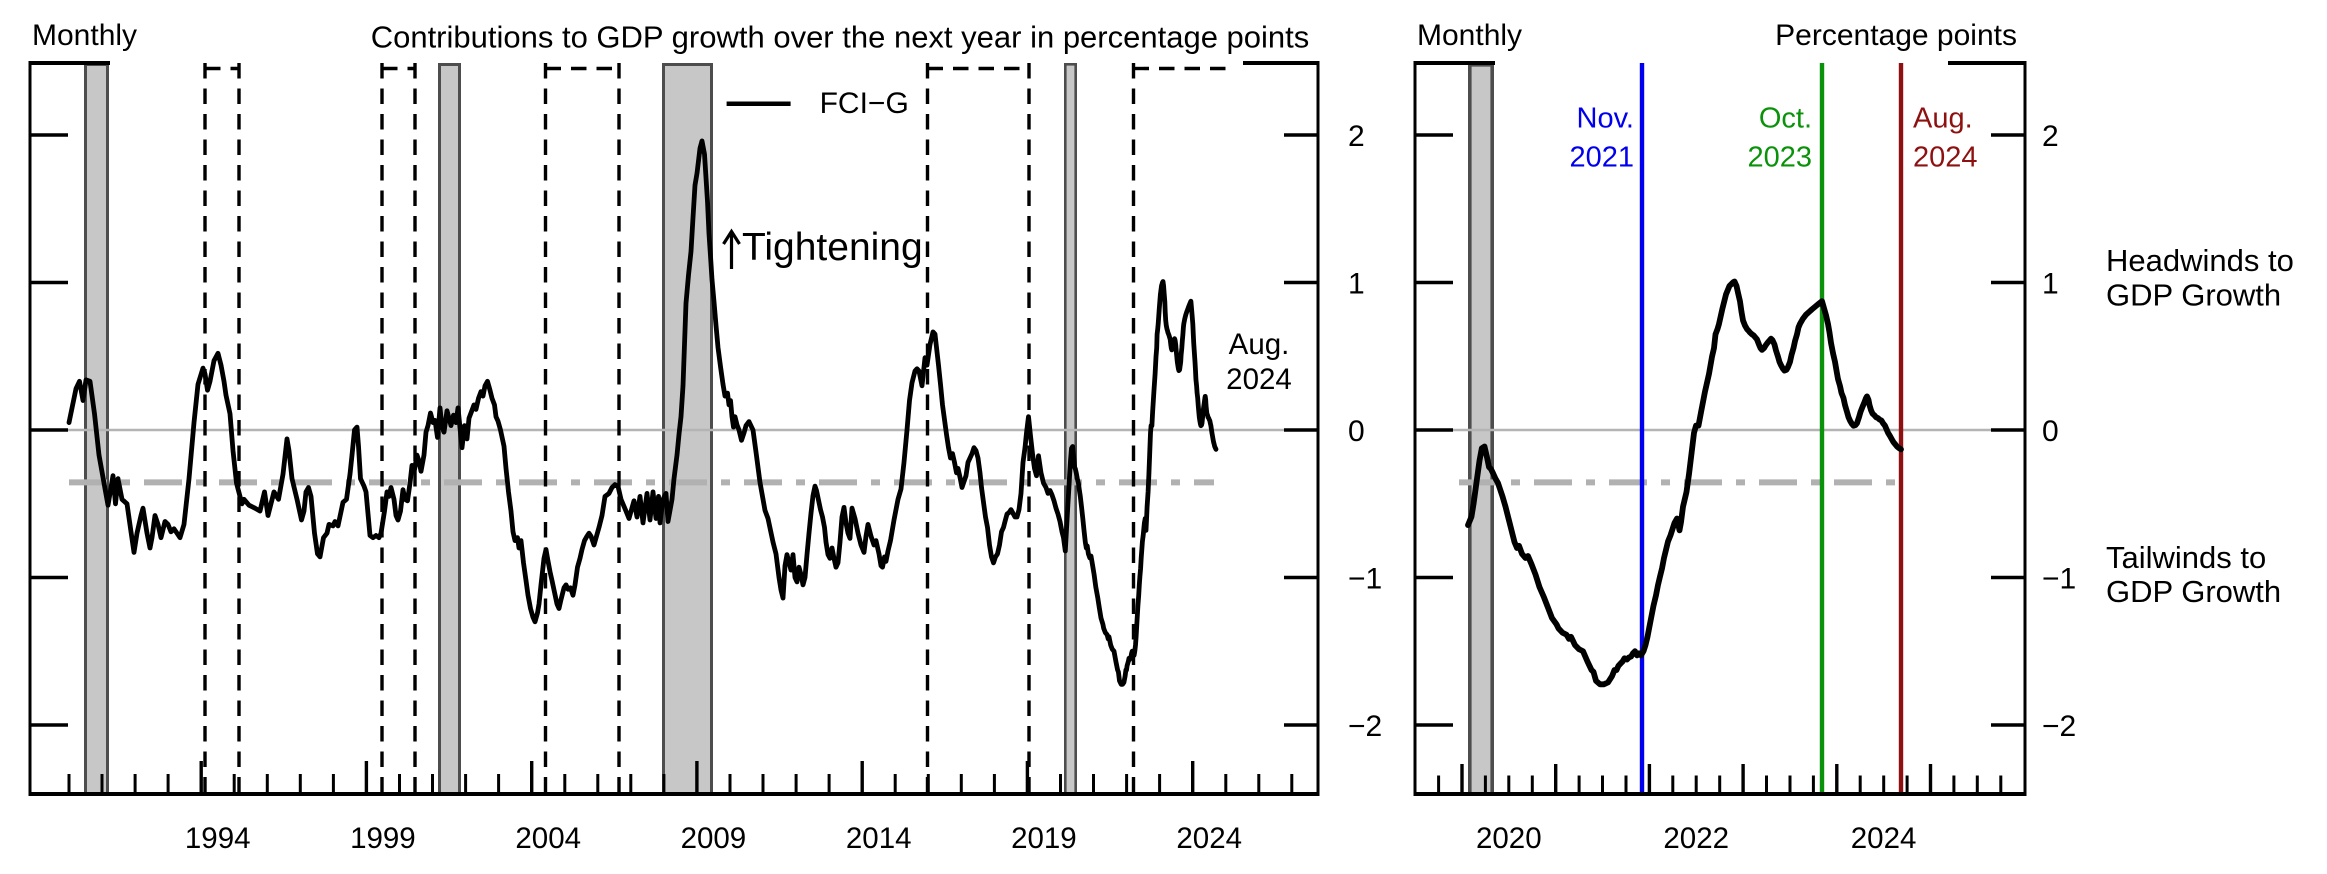 The image size is (2327, 874). What do you see at coordinates (1605, 119) in the screenshot?
I see `svg-text: Nov.` at bounding box center [1605, 119].